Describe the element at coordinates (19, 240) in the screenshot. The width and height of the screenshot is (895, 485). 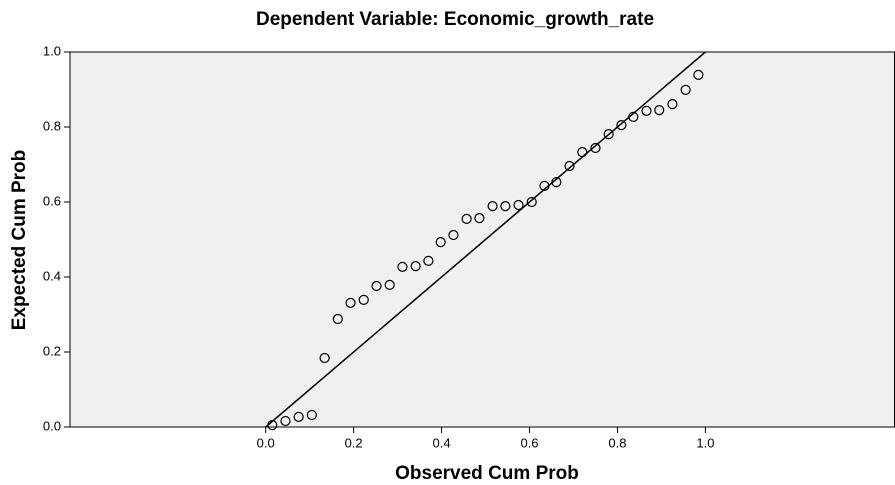
I see `y-axis-label: Expected Cum Prob` at that location.